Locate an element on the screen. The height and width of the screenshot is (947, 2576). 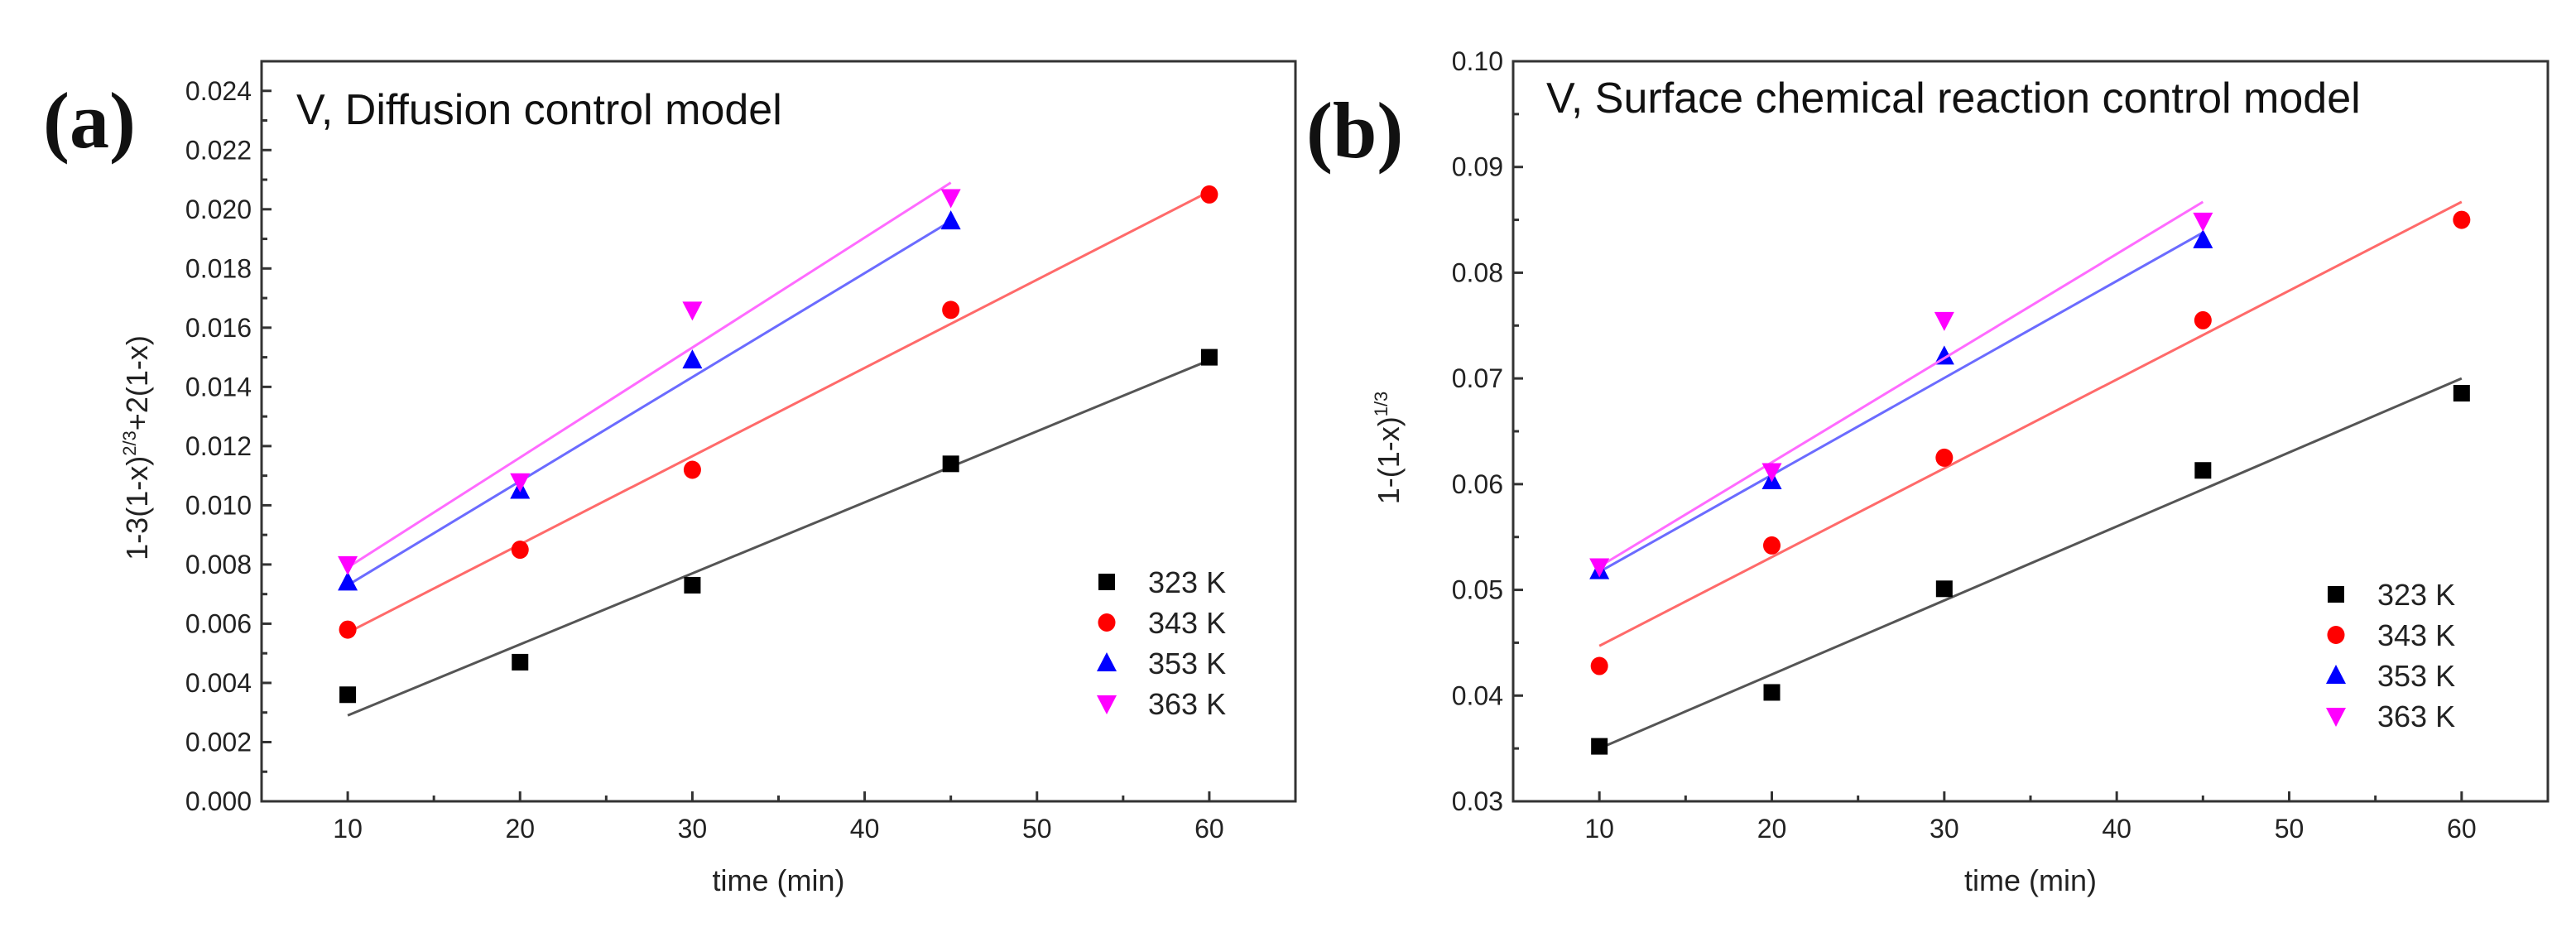
y-tick-label: 0.09 is located at coordinates (1477, 167).